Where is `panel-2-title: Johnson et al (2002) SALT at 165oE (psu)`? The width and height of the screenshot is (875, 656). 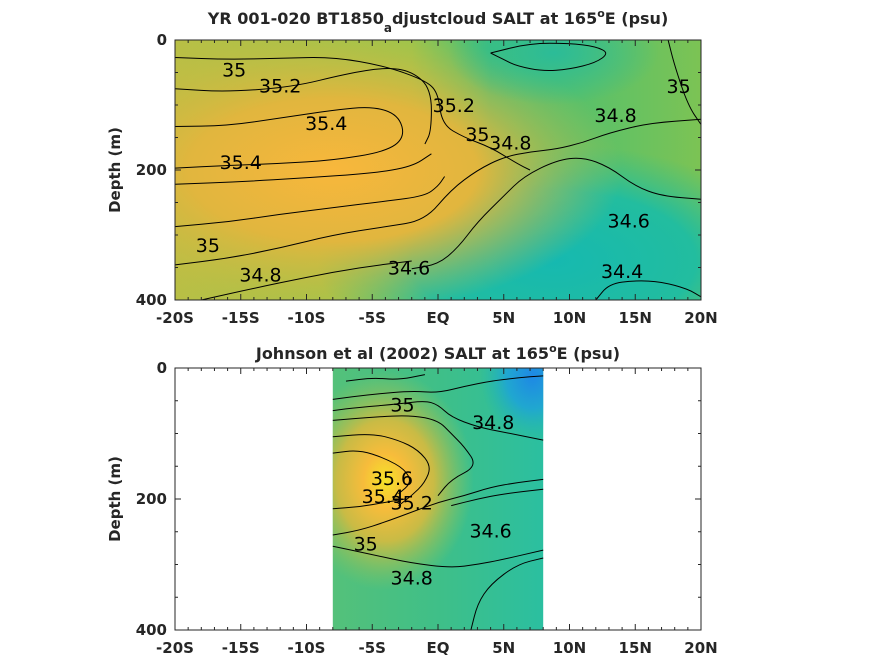
panel-2-title: Johnson et al (2002) SALT at 165oE (psu) is located at coordinates (437, 352).